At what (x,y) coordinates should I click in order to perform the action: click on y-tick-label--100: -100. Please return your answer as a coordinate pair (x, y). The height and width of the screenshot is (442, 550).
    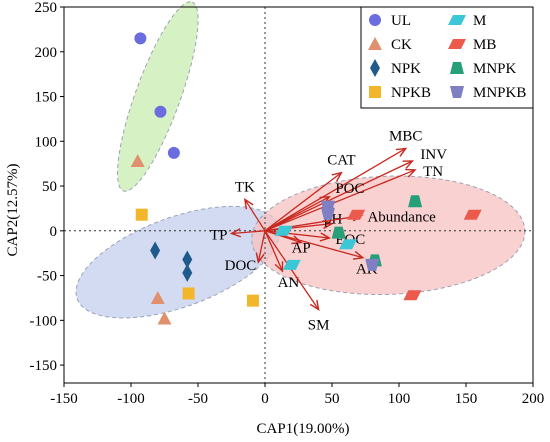
    Looking at the image, I should click on (44, 321).